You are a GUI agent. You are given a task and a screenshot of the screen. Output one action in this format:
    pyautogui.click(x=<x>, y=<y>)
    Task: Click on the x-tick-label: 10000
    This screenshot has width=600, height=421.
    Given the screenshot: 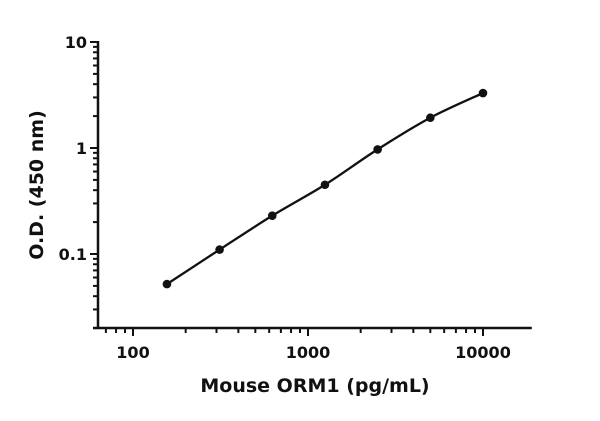 What is the action you would take?
    pyautogui.click(x=483, y=352)
    